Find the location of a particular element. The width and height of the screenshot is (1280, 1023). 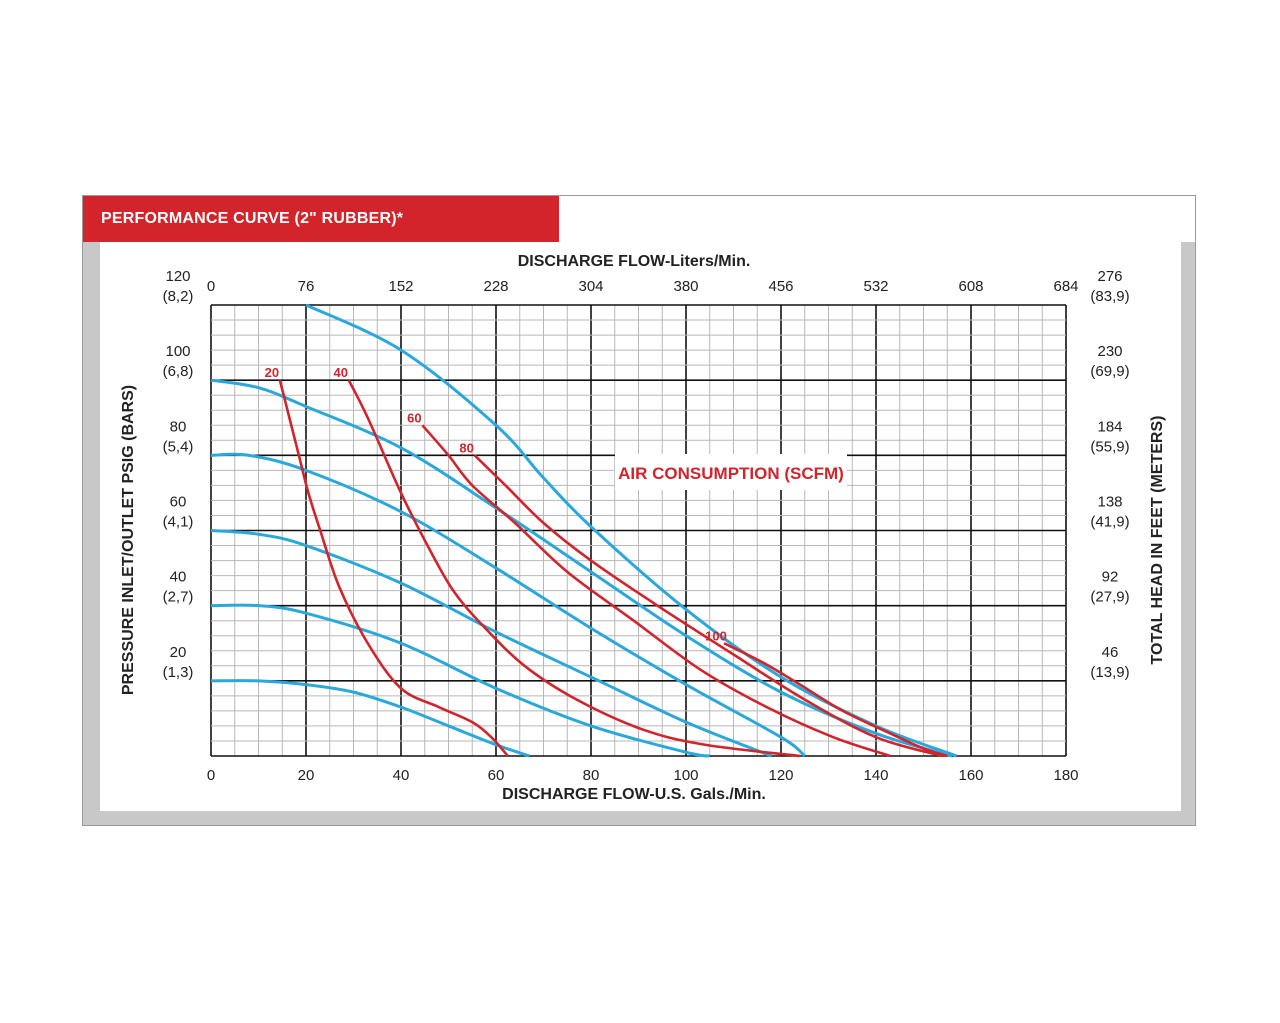

x2-tick-label: 152 is located at coordinates (400, 286).